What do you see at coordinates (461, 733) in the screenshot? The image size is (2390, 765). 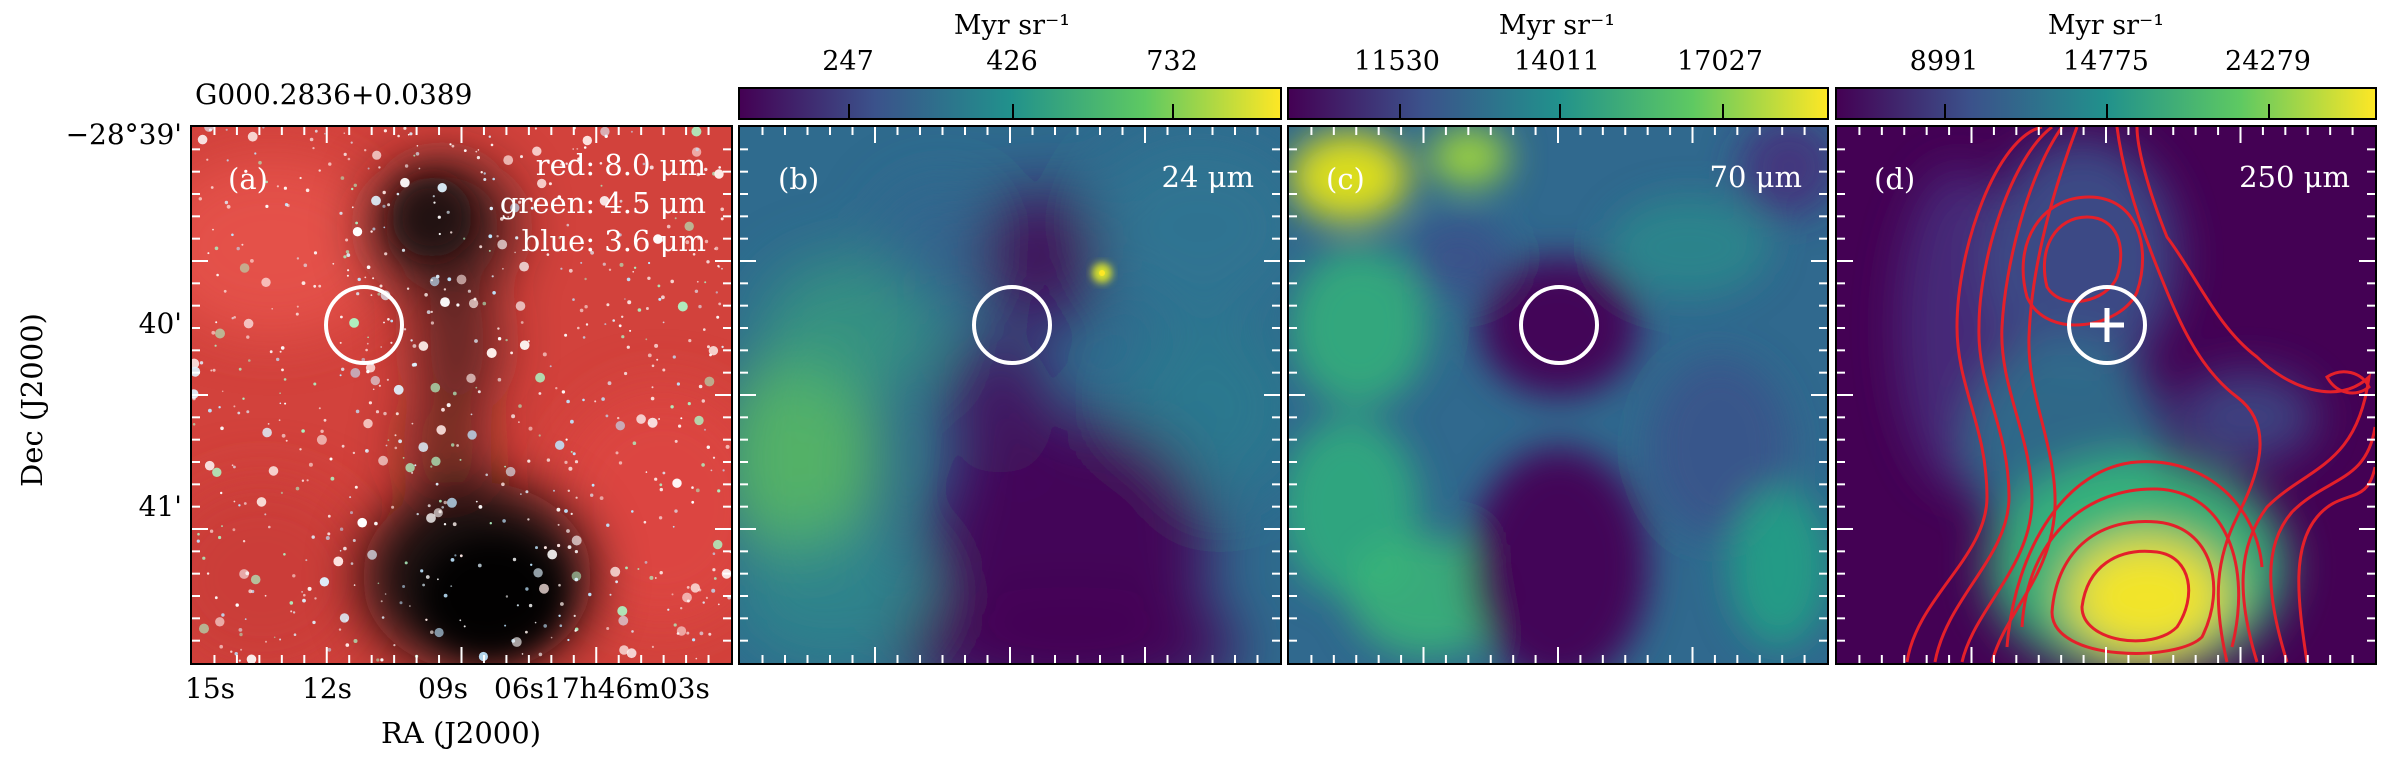 I see `x-axis-label: RA (J2000)` at bounding box center [461, 733].